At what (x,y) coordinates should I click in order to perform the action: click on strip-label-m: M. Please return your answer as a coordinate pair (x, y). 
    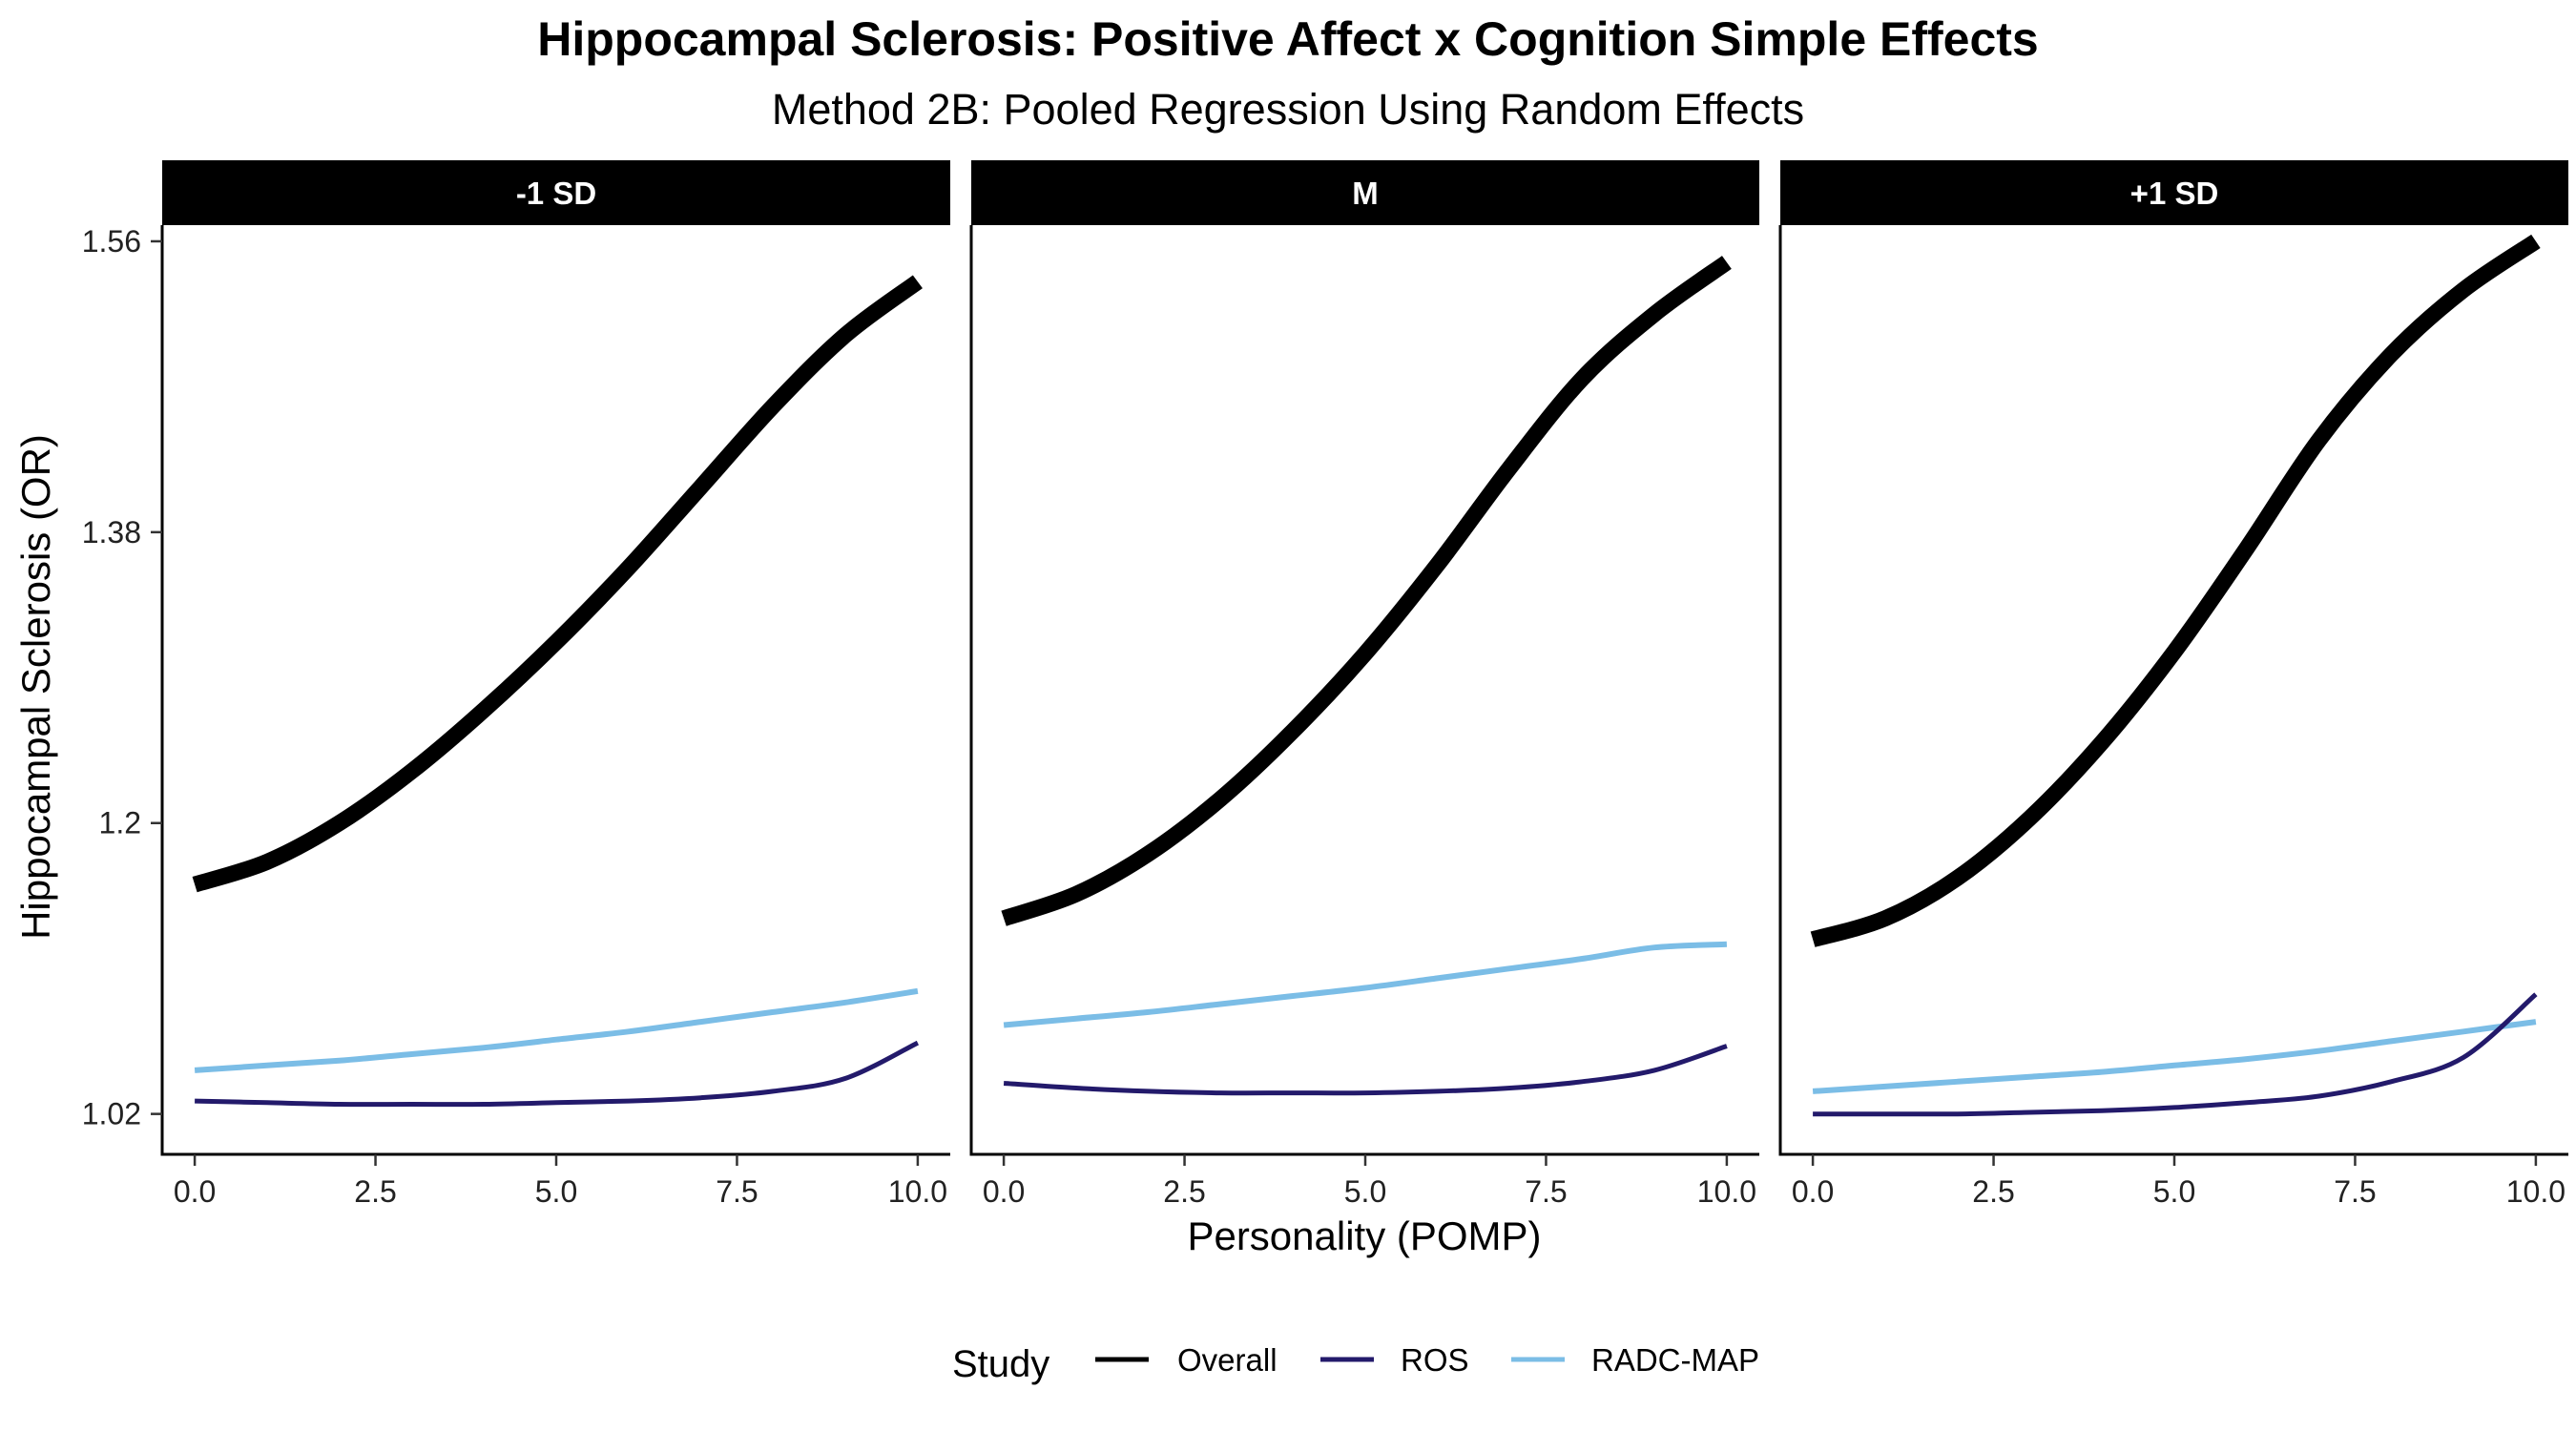
    Looking at the image, I should click on (1365, 193).